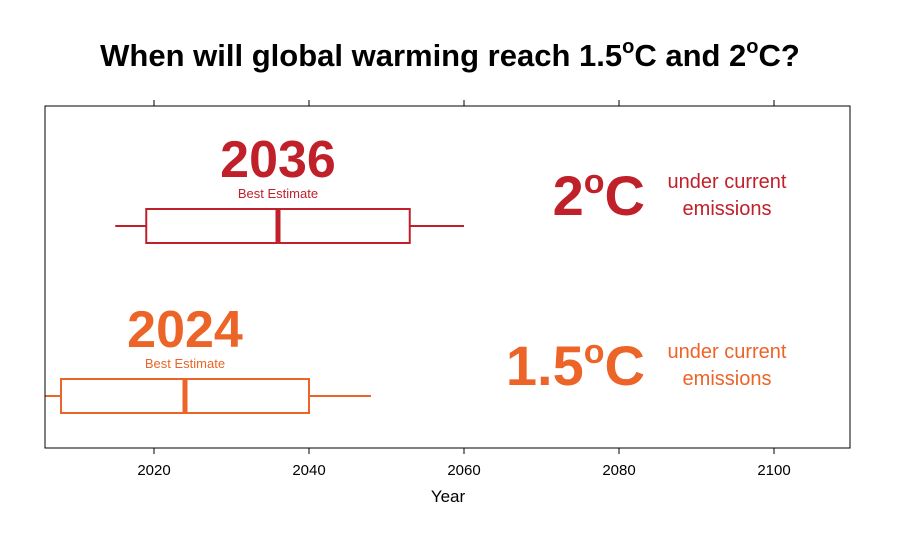 Image resolution: width=917 pixels, height=533 pixels. I want to click on x-tick-label: 2100, so click(773, 470).